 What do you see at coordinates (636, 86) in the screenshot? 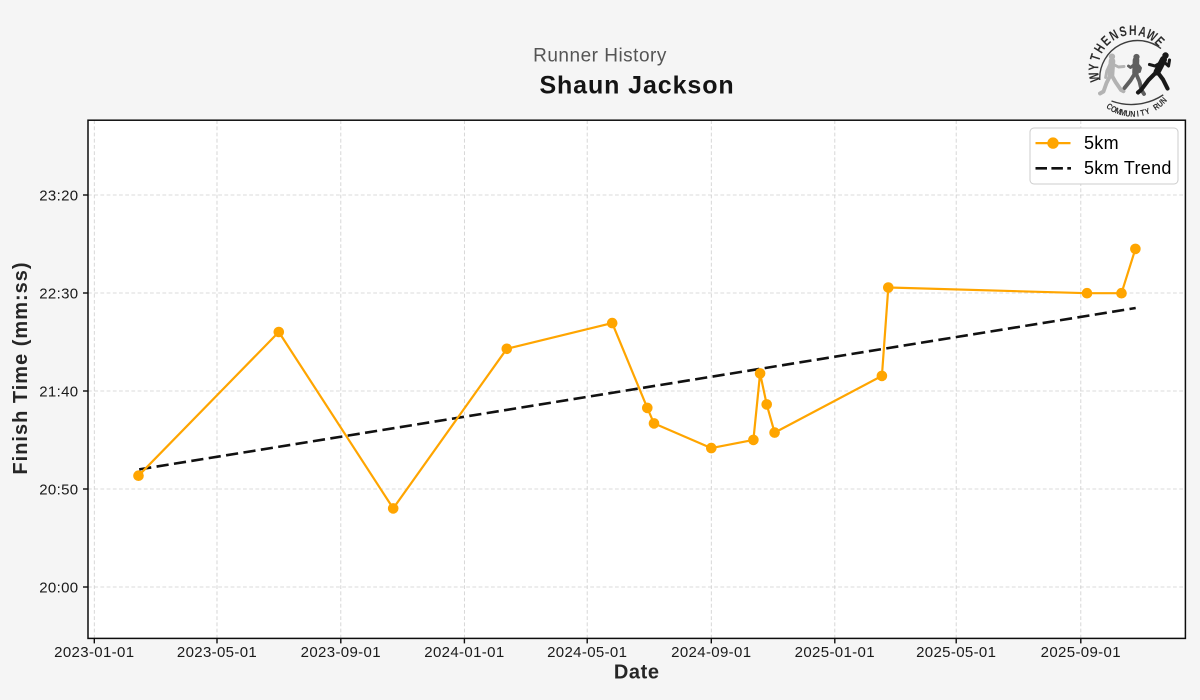
I see `svg-text: Shaun Jackson` at bounding box center [636, 86].